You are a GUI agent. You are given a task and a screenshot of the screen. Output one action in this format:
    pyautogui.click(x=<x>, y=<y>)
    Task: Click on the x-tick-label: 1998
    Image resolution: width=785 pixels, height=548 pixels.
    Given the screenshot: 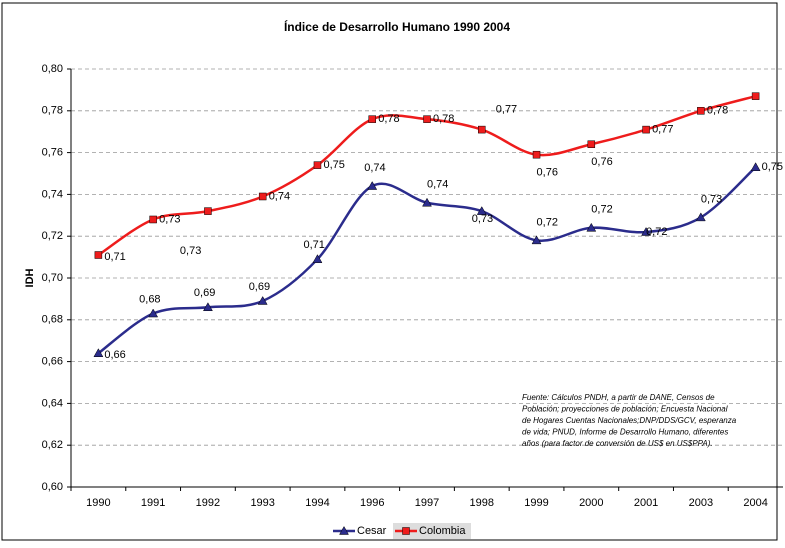 What is the action you would take?
    pyautogui.click(x=482, y=503)
    